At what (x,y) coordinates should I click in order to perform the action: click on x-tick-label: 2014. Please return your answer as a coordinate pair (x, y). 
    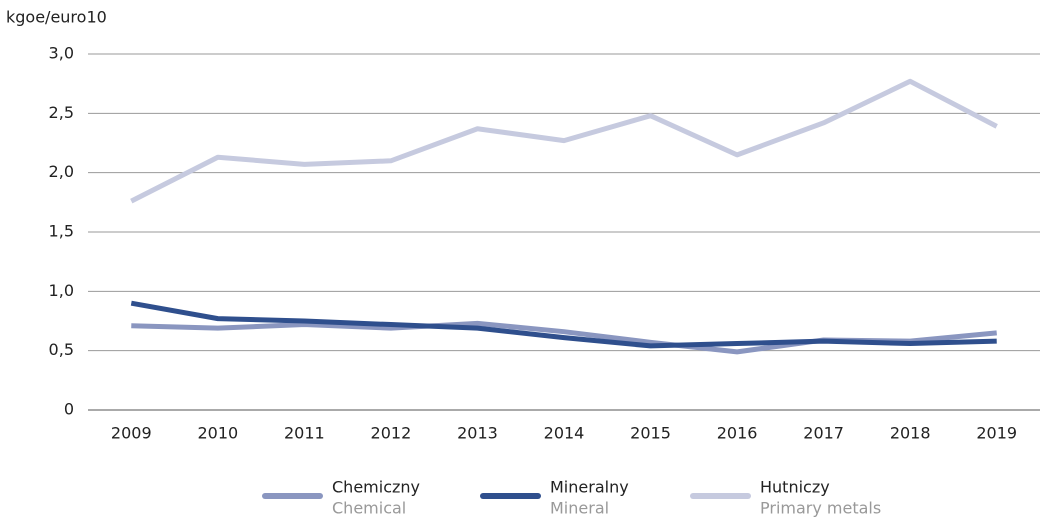
    Looking at the image, I should click on (564, 433).